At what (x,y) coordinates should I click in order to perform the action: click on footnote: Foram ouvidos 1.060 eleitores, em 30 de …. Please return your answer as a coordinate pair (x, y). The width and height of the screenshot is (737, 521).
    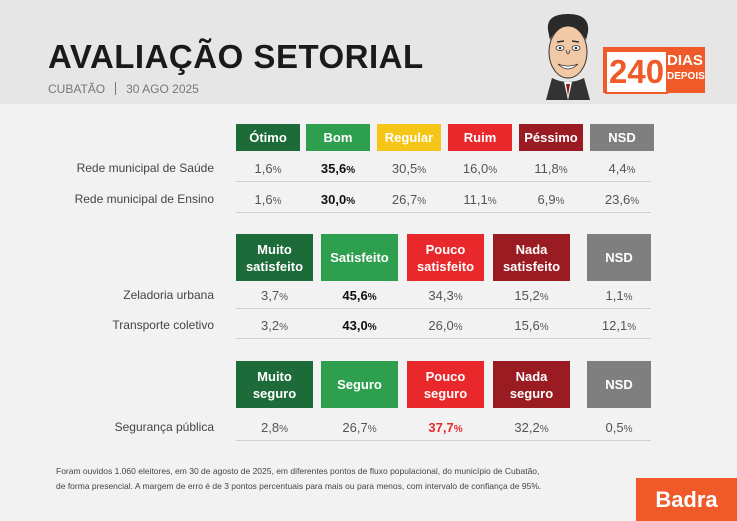
    Looking at the image, I should click on (298, 479).